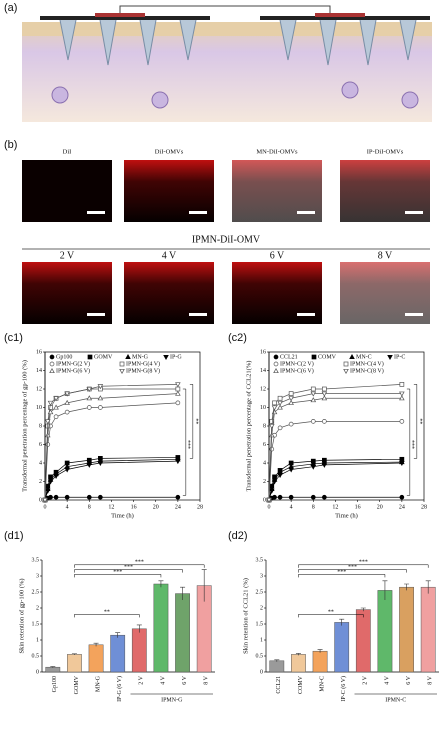 The height and width of the screenshot is (733, 448). What do you see at coordinates (264, 463) in the screenshot?
I see `y-tick-label: 4` at bounding box center [264, 463].